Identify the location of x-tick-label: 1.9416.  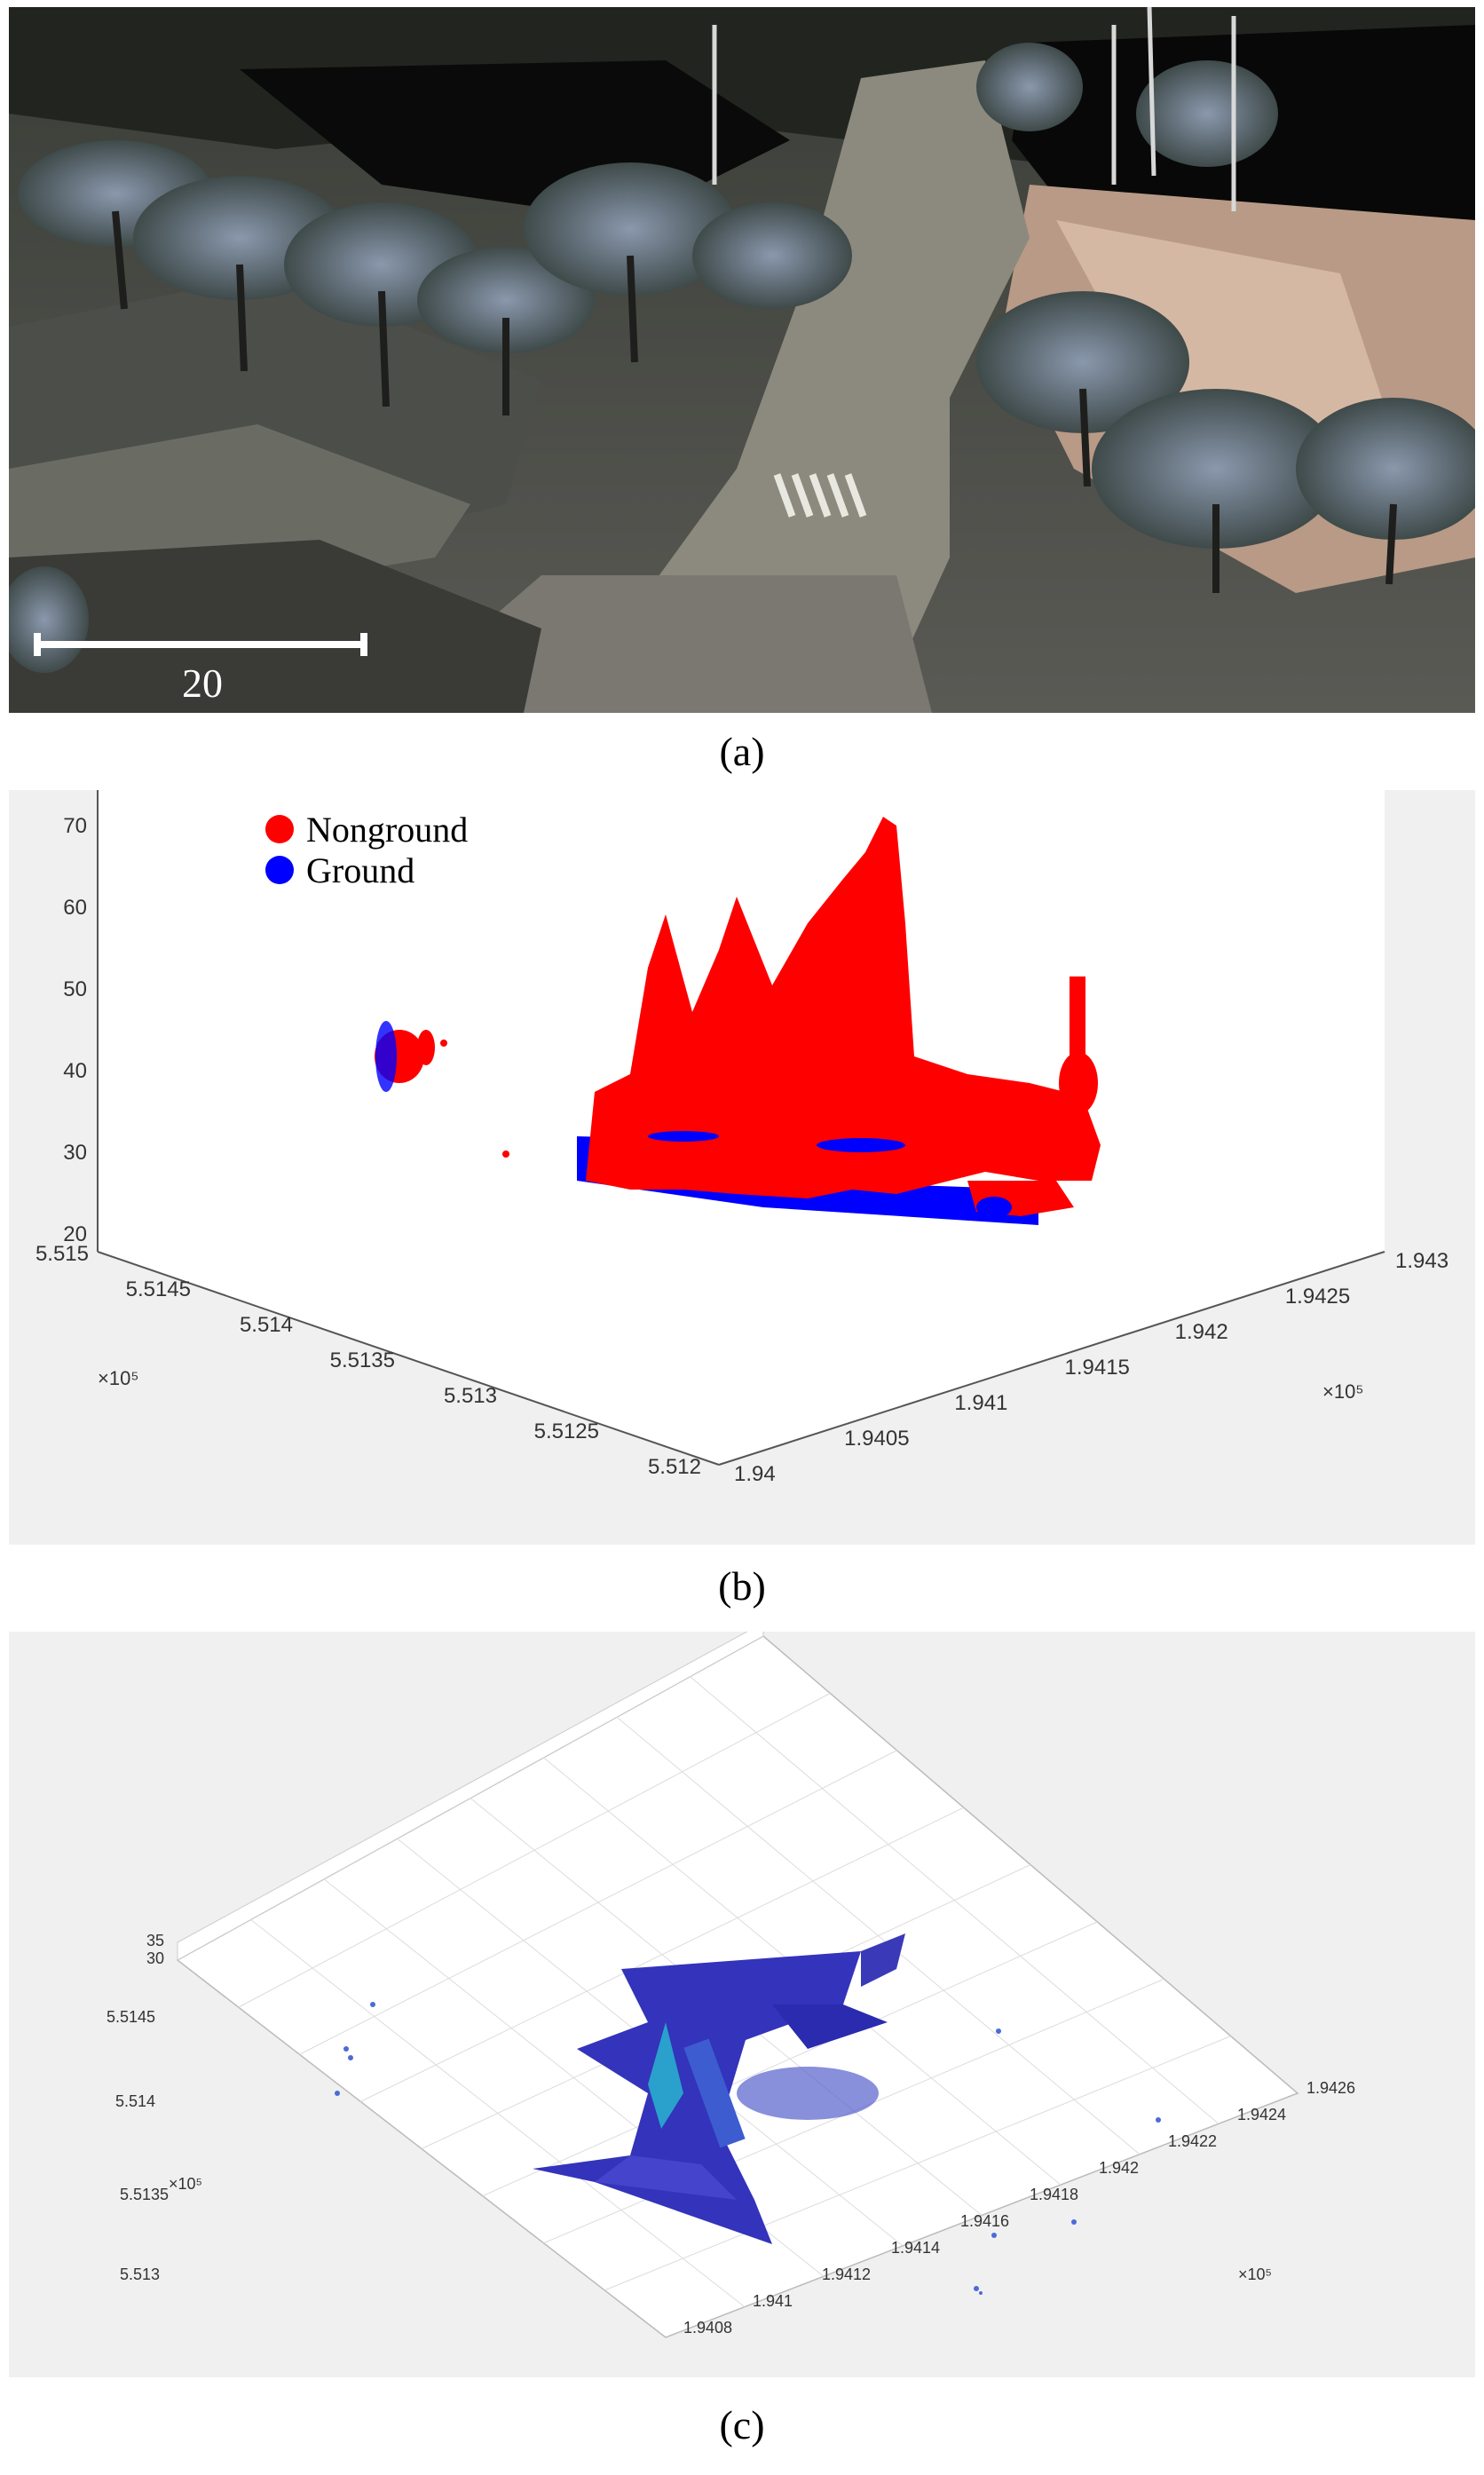
(985, 2221).